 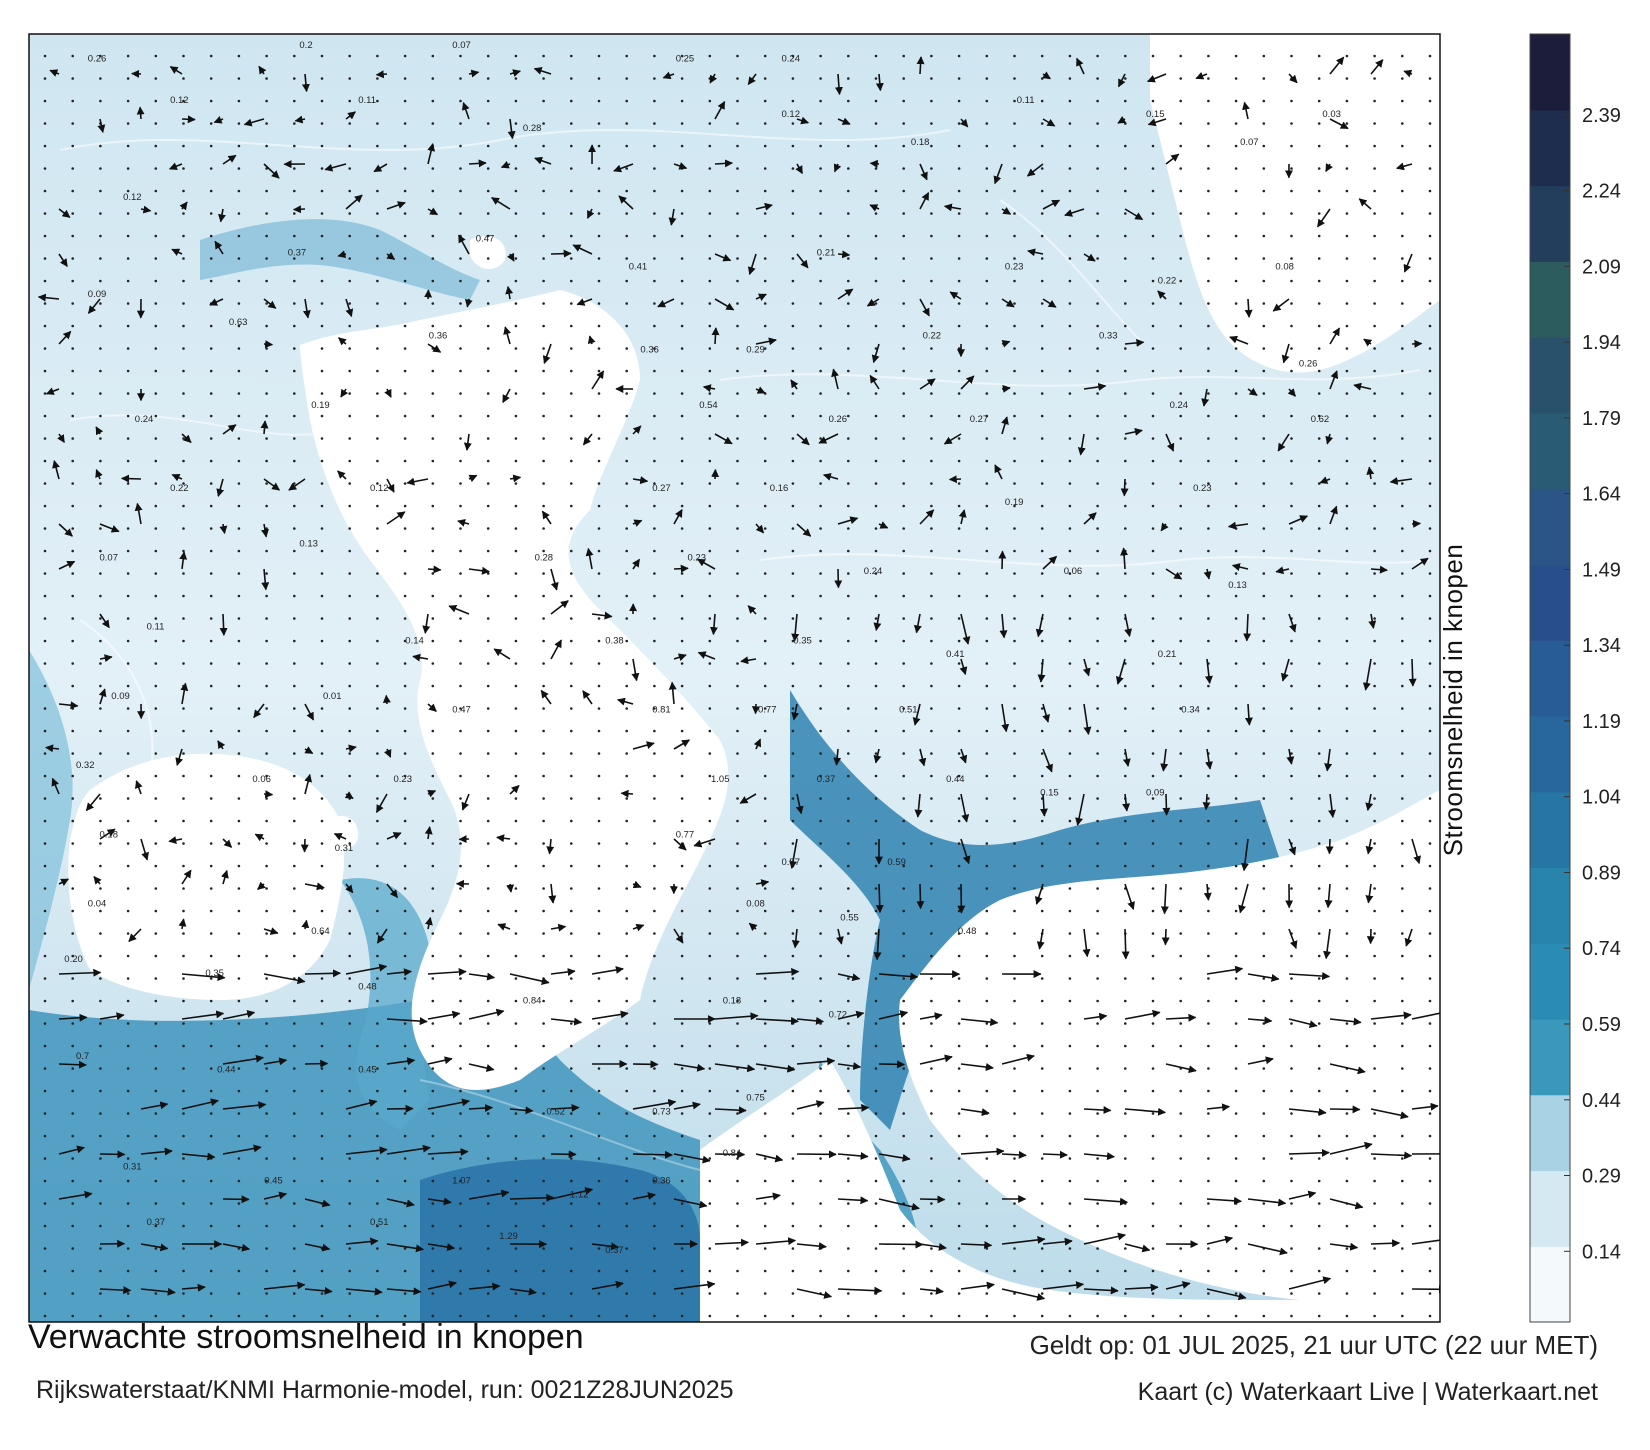 What do you see at coordinates (661, 1111) in the screenshot?
I see `speed-value-label: 0.73` at bounding box center [661, 1111].